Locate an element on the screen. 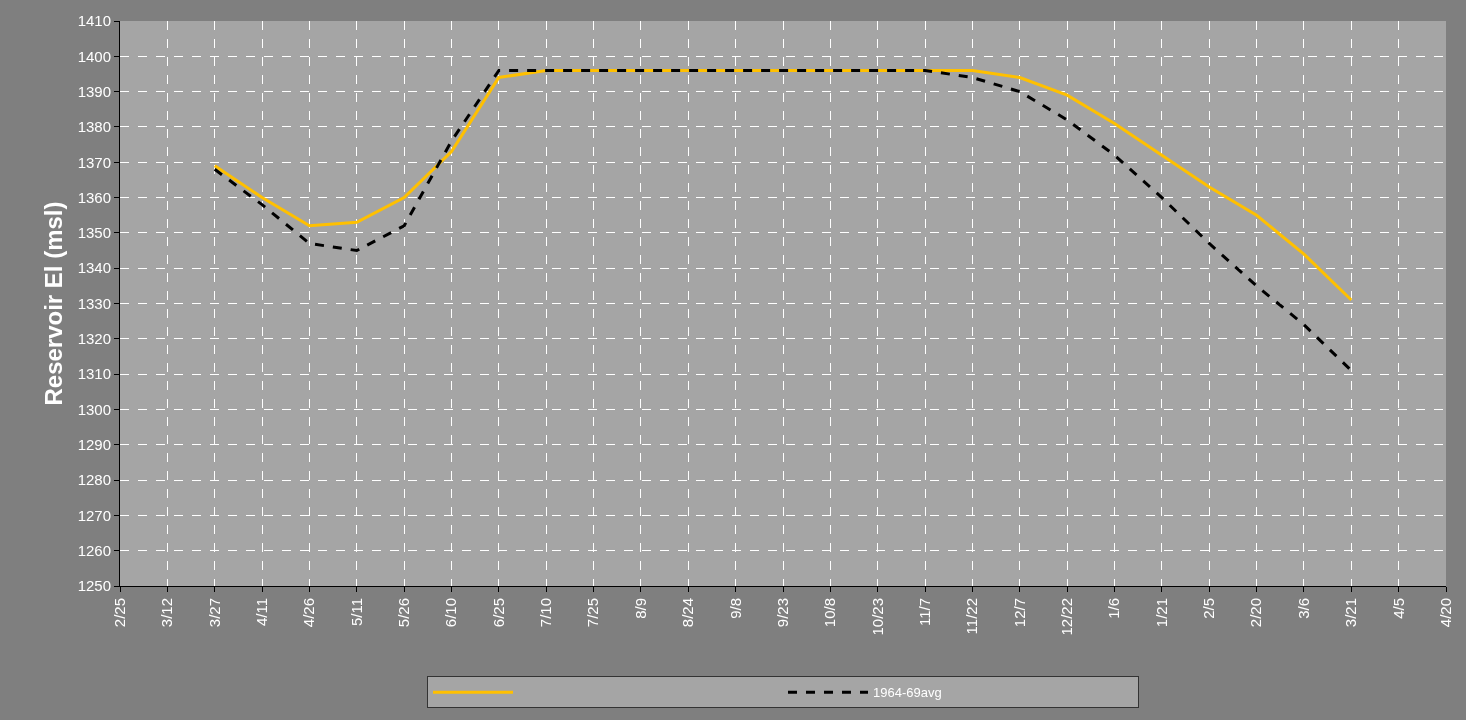 This screenshot has width=1466, height=720. x-tick-label: 4/11 is located at coordinates (261, 612).